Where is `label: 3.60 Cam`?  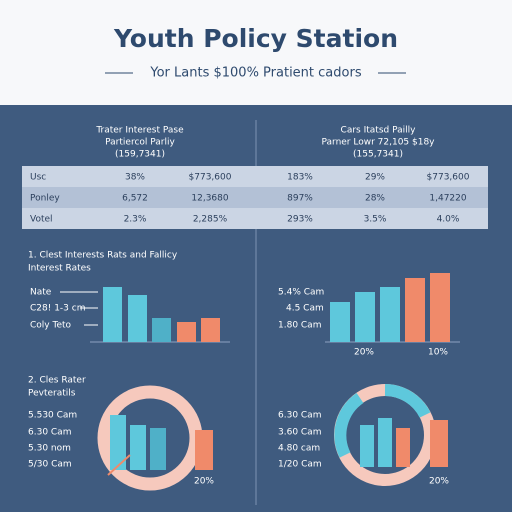
label: 3.60 Cam is located at coordinates (299, 433).